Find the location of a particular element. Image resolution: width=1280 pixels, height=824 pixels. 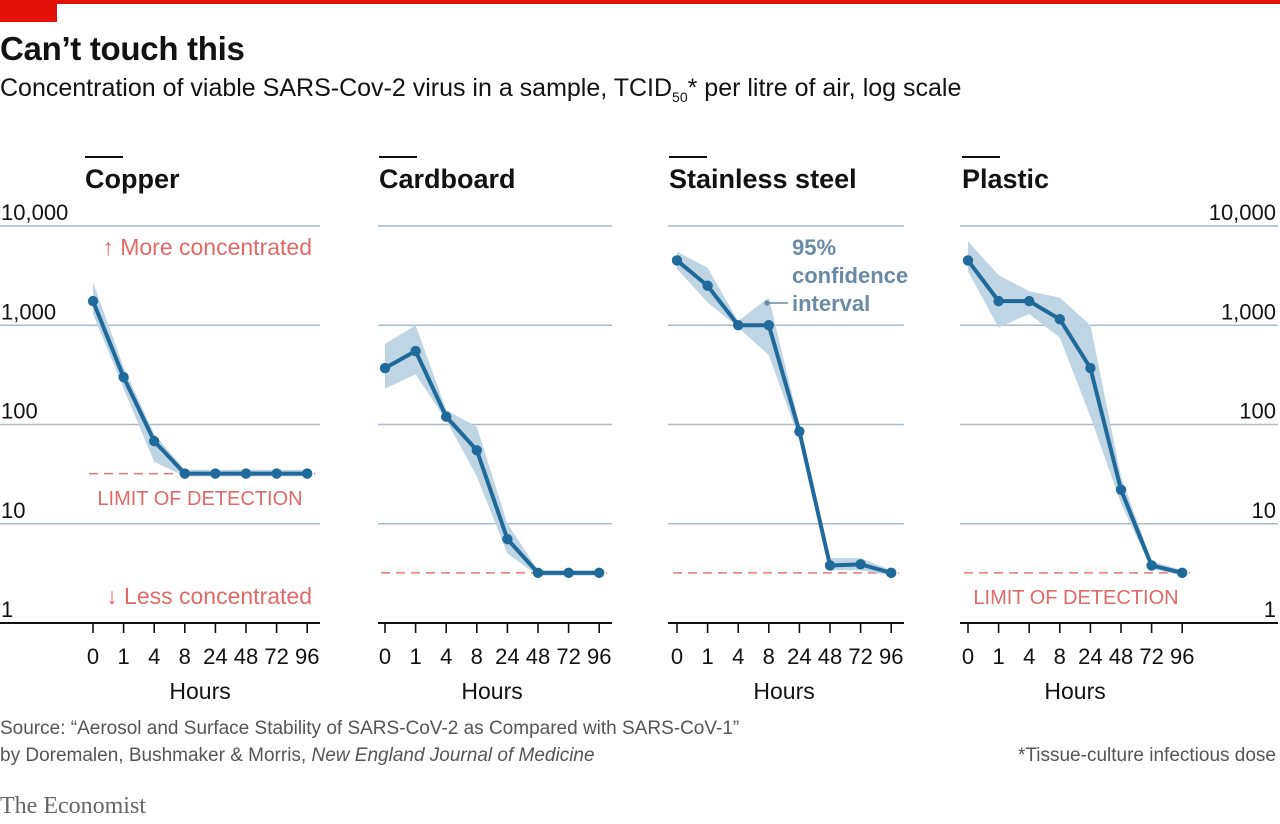

panel-title: Stainless steel is located at coordinates (763, 179).